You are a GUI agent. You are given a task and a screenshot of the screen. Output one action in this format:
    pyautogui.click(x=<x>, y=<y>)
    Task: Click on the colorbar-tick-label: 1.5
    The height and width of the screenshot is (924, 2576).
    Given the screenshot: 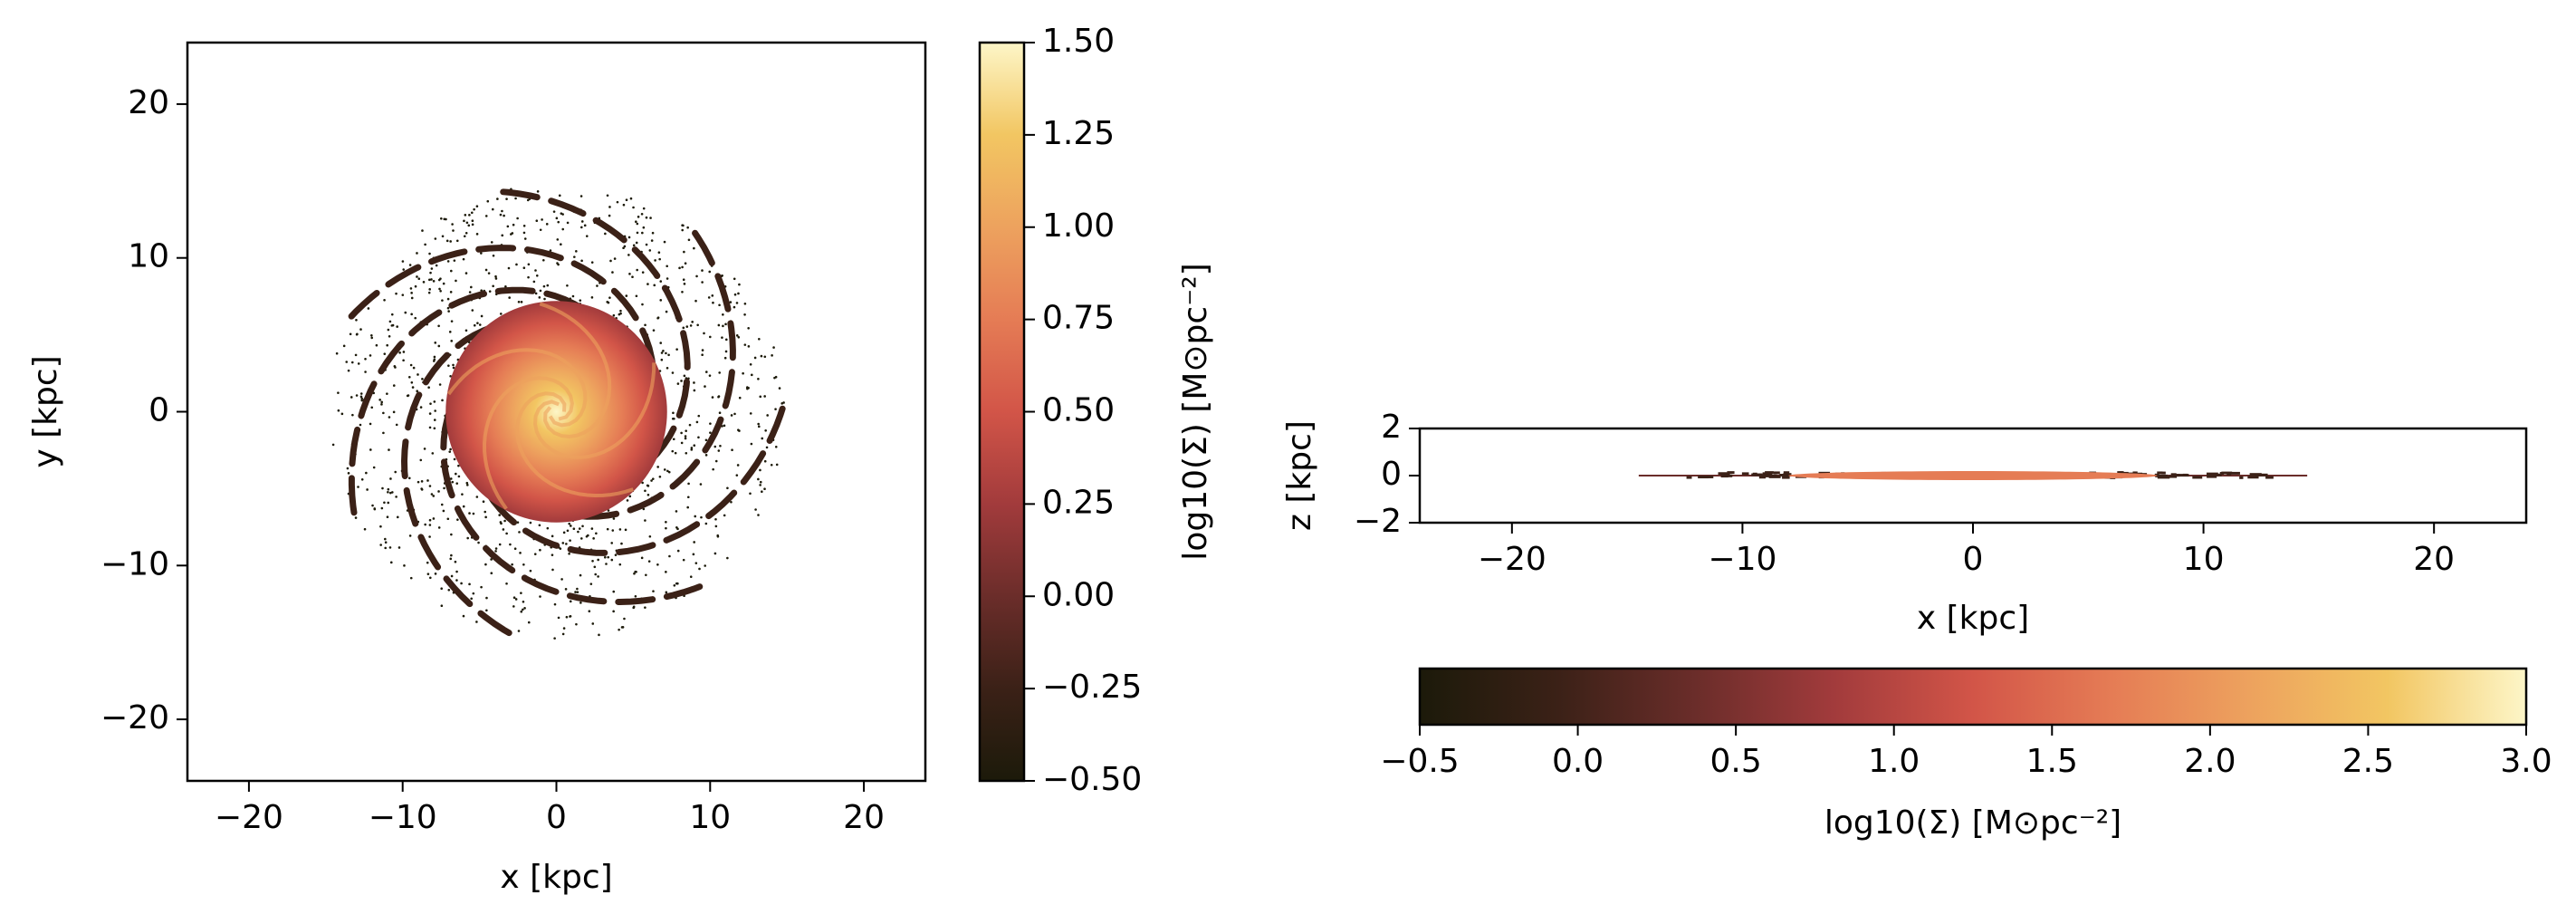 What is the action you would take?
    pyautogui.click(x=2052, y=761)
    